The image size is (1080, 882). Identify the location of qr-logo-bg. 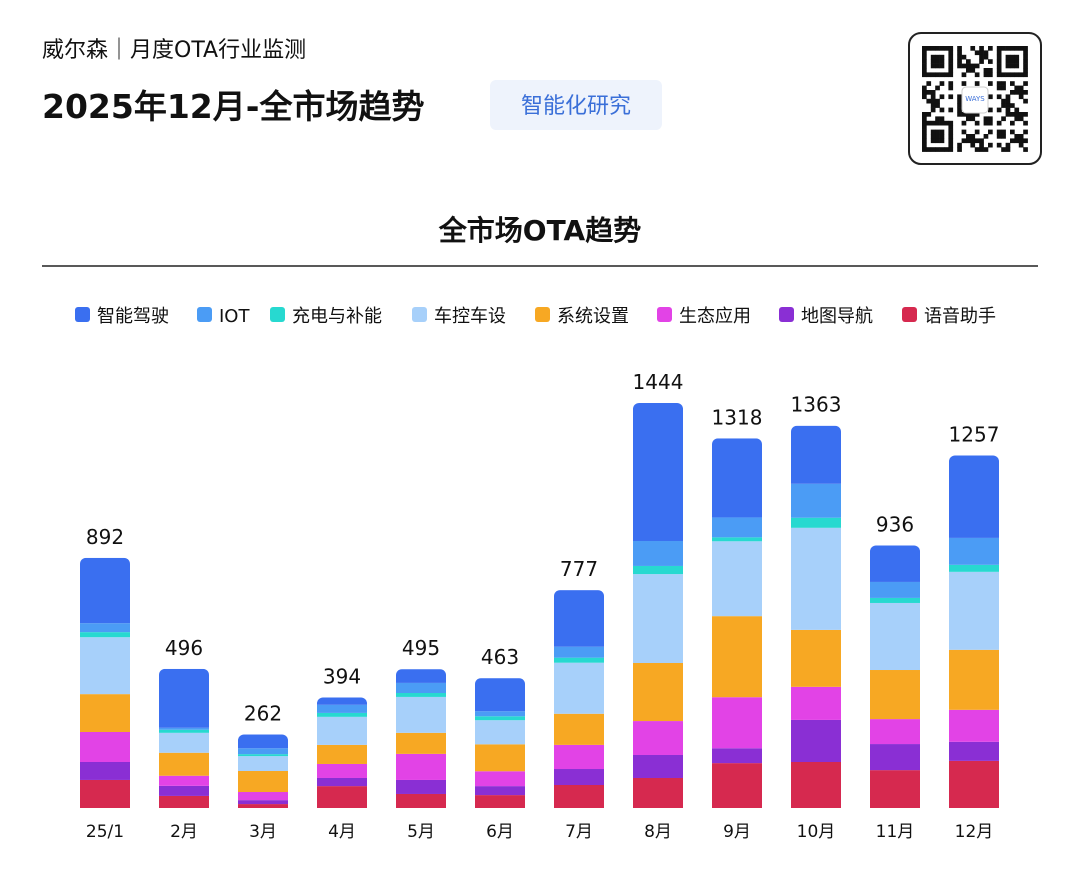
(975, 100).